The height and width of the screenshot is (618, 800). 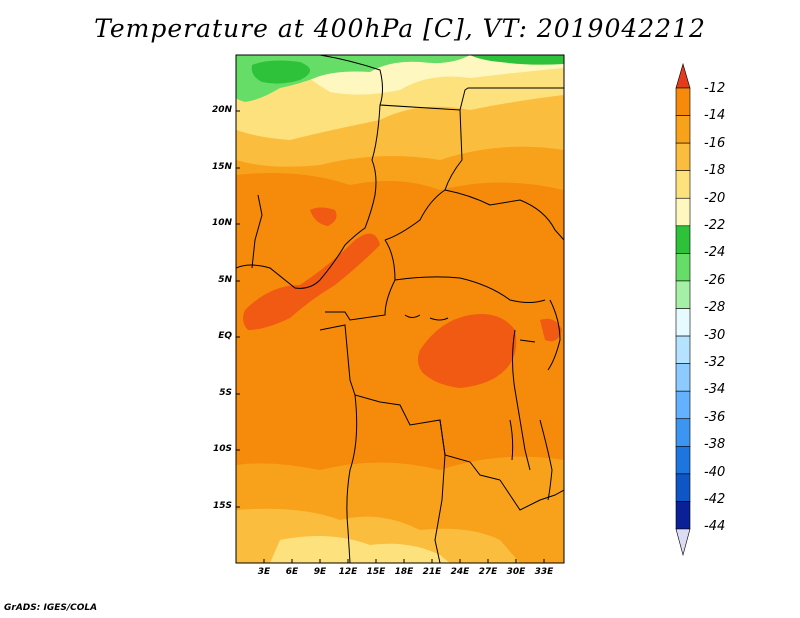 What do you see at coordinates (460, 572) in the screenshot?
I see `x-label-24e: 24E` at bounding box center [460, 572].